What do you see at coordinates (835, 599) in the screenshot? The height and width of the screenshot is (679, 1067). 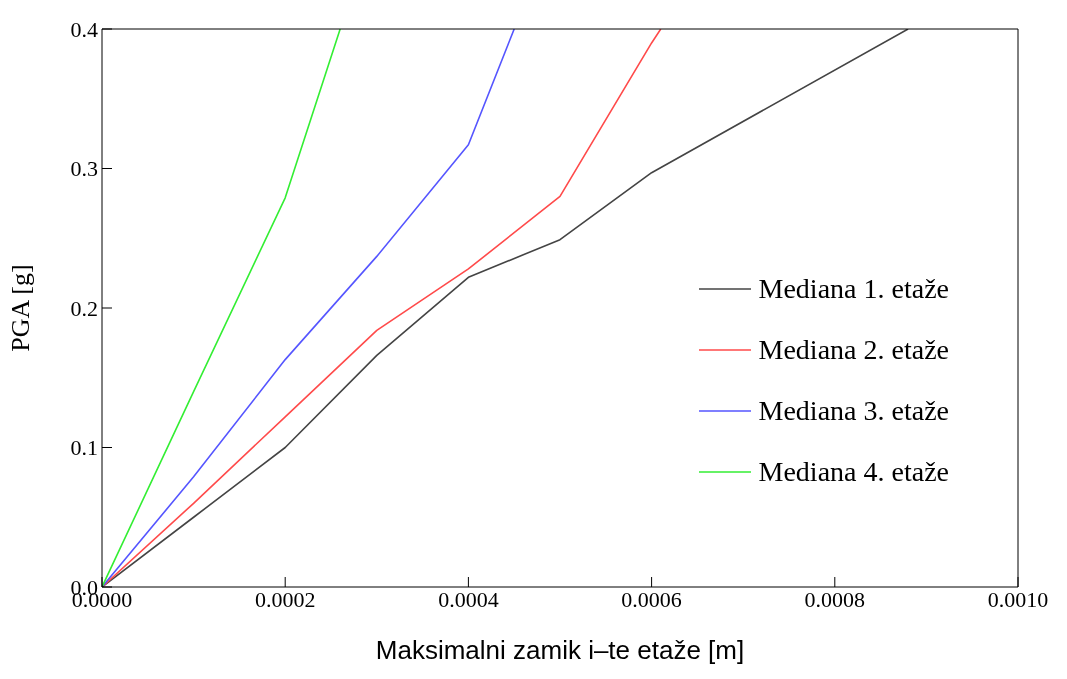 I see `x-tick-label: 0.0008` at bounding box center [835, 599].